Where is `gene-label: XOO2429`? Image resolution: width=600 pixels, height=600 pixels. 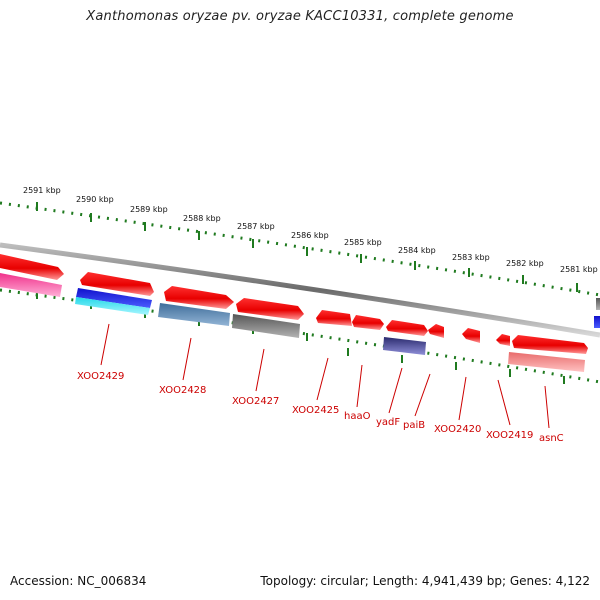 gene-label: XOO2429 is located at coordinates (100, 376).